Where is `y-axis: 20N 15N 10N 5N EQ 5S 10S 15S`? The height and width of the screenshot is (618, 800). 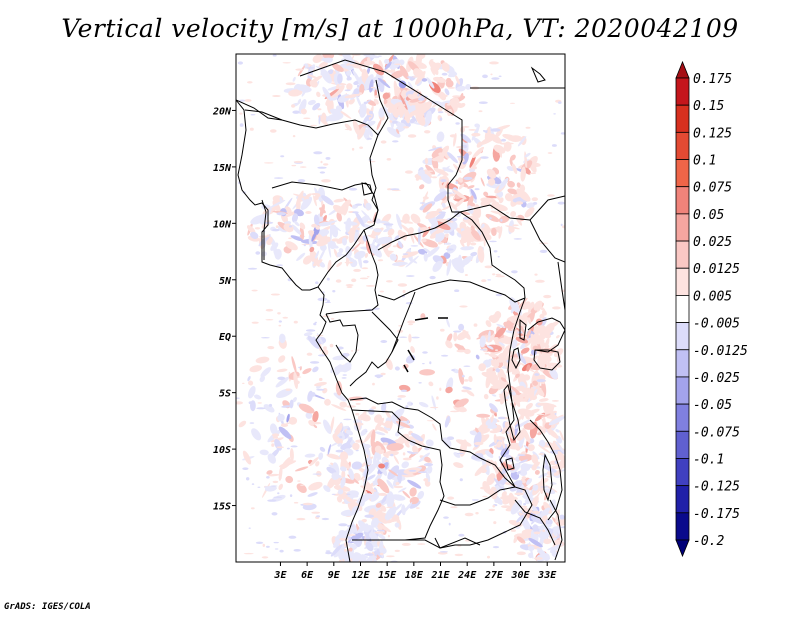 y-axis: 20N 15N 10N 5N EQ 5S 10S 15S is located at coordinates (224, 309).